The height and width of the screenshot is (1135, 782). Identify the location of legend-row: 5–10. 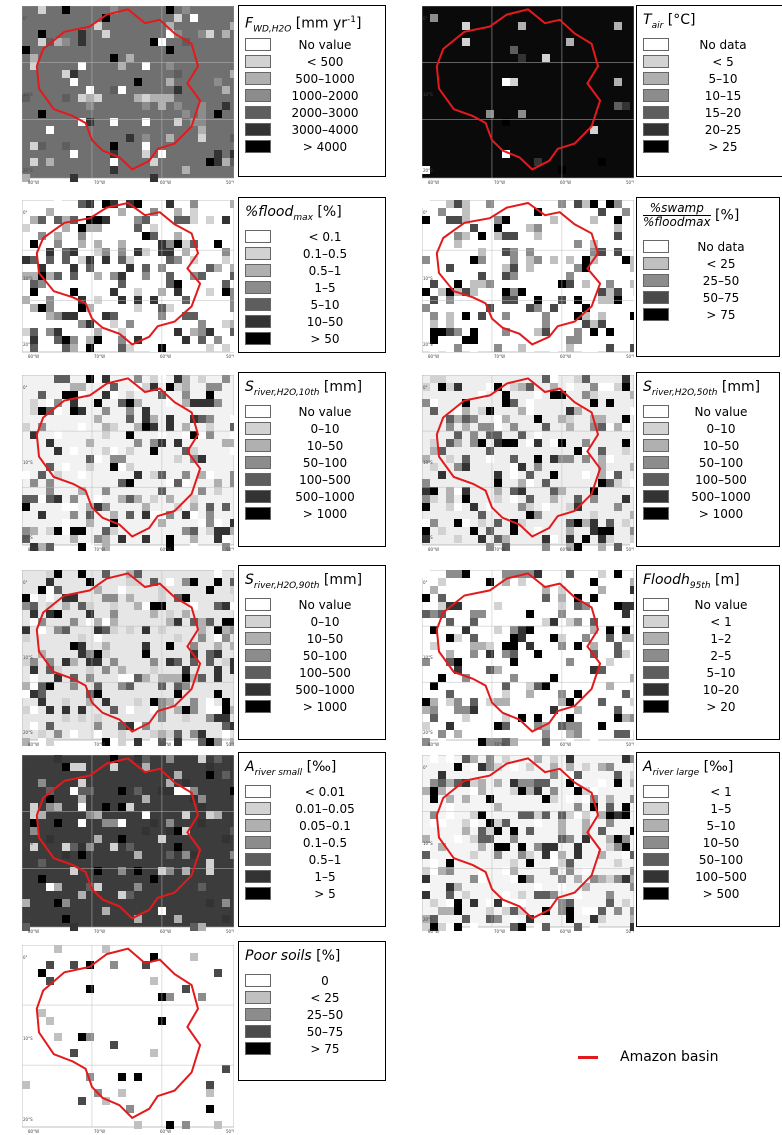
(708, 825).